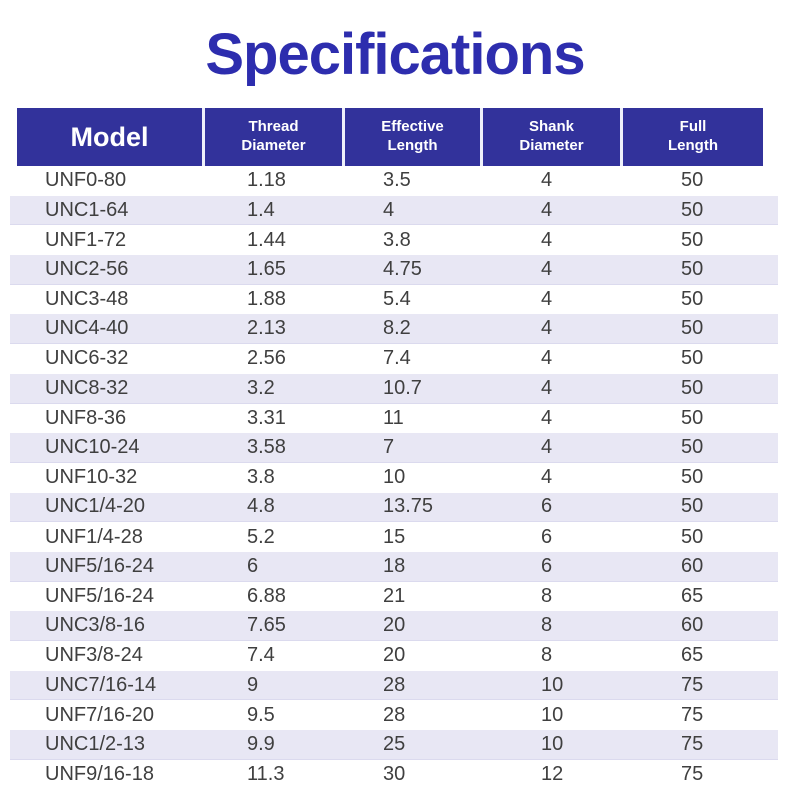 The image size is (790, 790). Describe the element at coordinates (394, 565) in the screenshot. I see `cell-effective-length: 18` at that location.